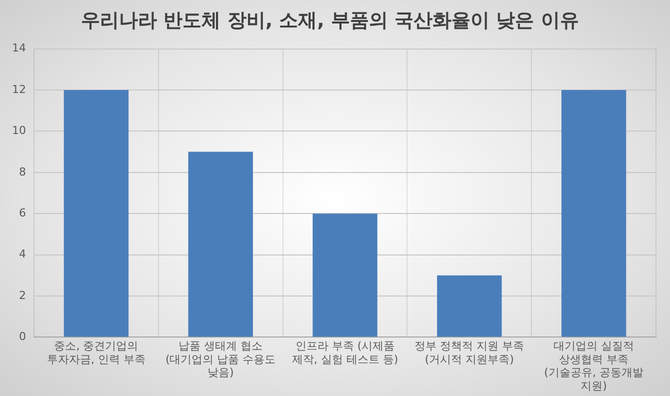  Describe the element at coordinates (19, 89) in the screenshot. I see `y-tick-label: 12` at that location.